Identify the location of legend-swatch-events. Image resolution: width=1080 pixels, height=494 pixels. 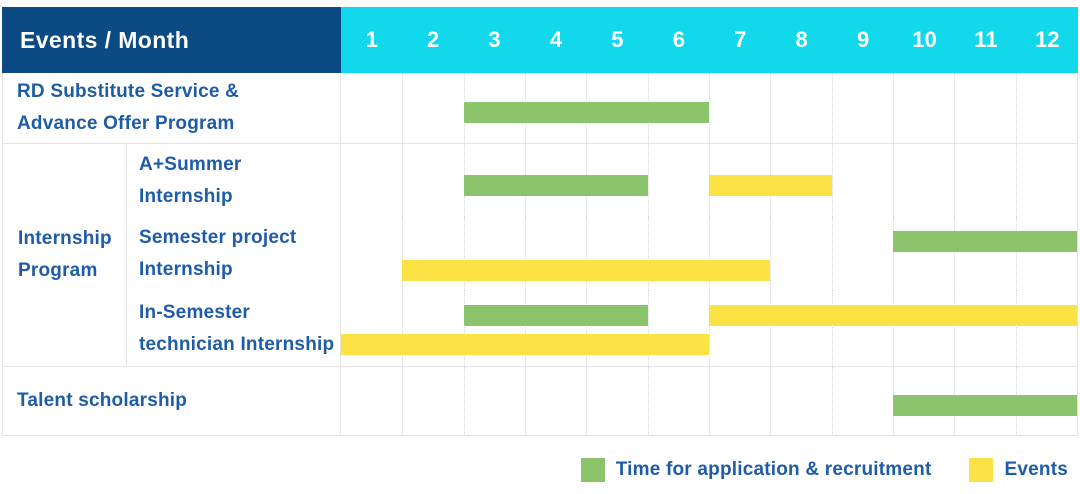
(981, 470).